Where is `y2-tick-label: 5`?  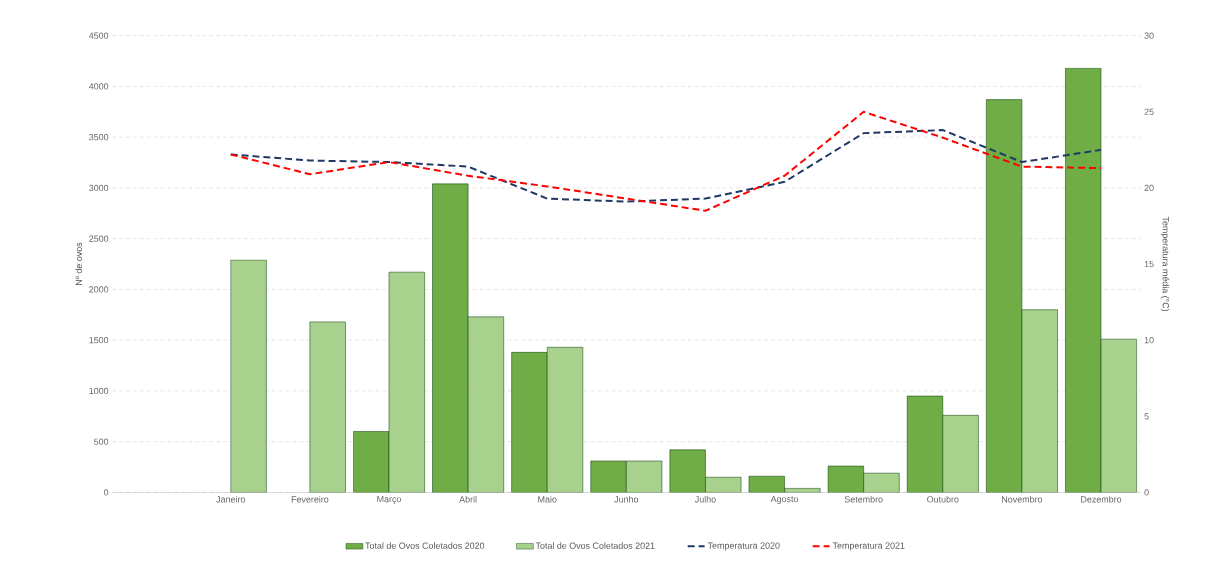
y2-tick-label: 5 is located at coordinates (1146, 416).